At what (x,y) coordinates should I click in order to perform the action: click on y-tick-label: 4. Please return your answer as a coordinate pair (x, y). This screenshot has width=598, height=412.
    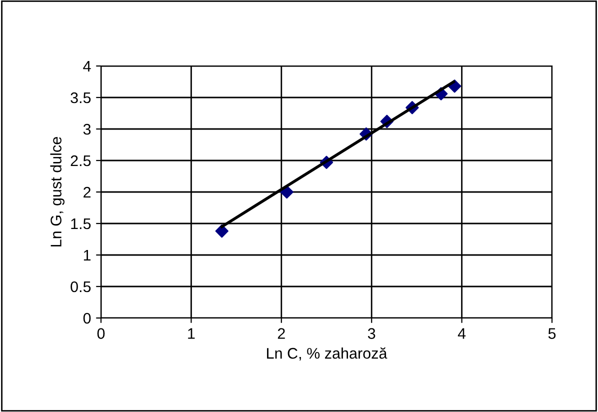
    Looking at the image, I should click on (87, 66).